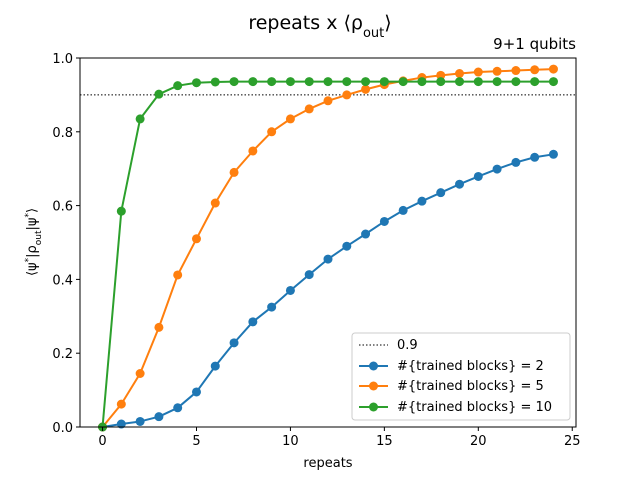 This screenshot has width=640, height=480. Describe the element at coordinates (534, 44) in the screenshot. I see `chart-subtitle: 9+1 qubits` at that location.